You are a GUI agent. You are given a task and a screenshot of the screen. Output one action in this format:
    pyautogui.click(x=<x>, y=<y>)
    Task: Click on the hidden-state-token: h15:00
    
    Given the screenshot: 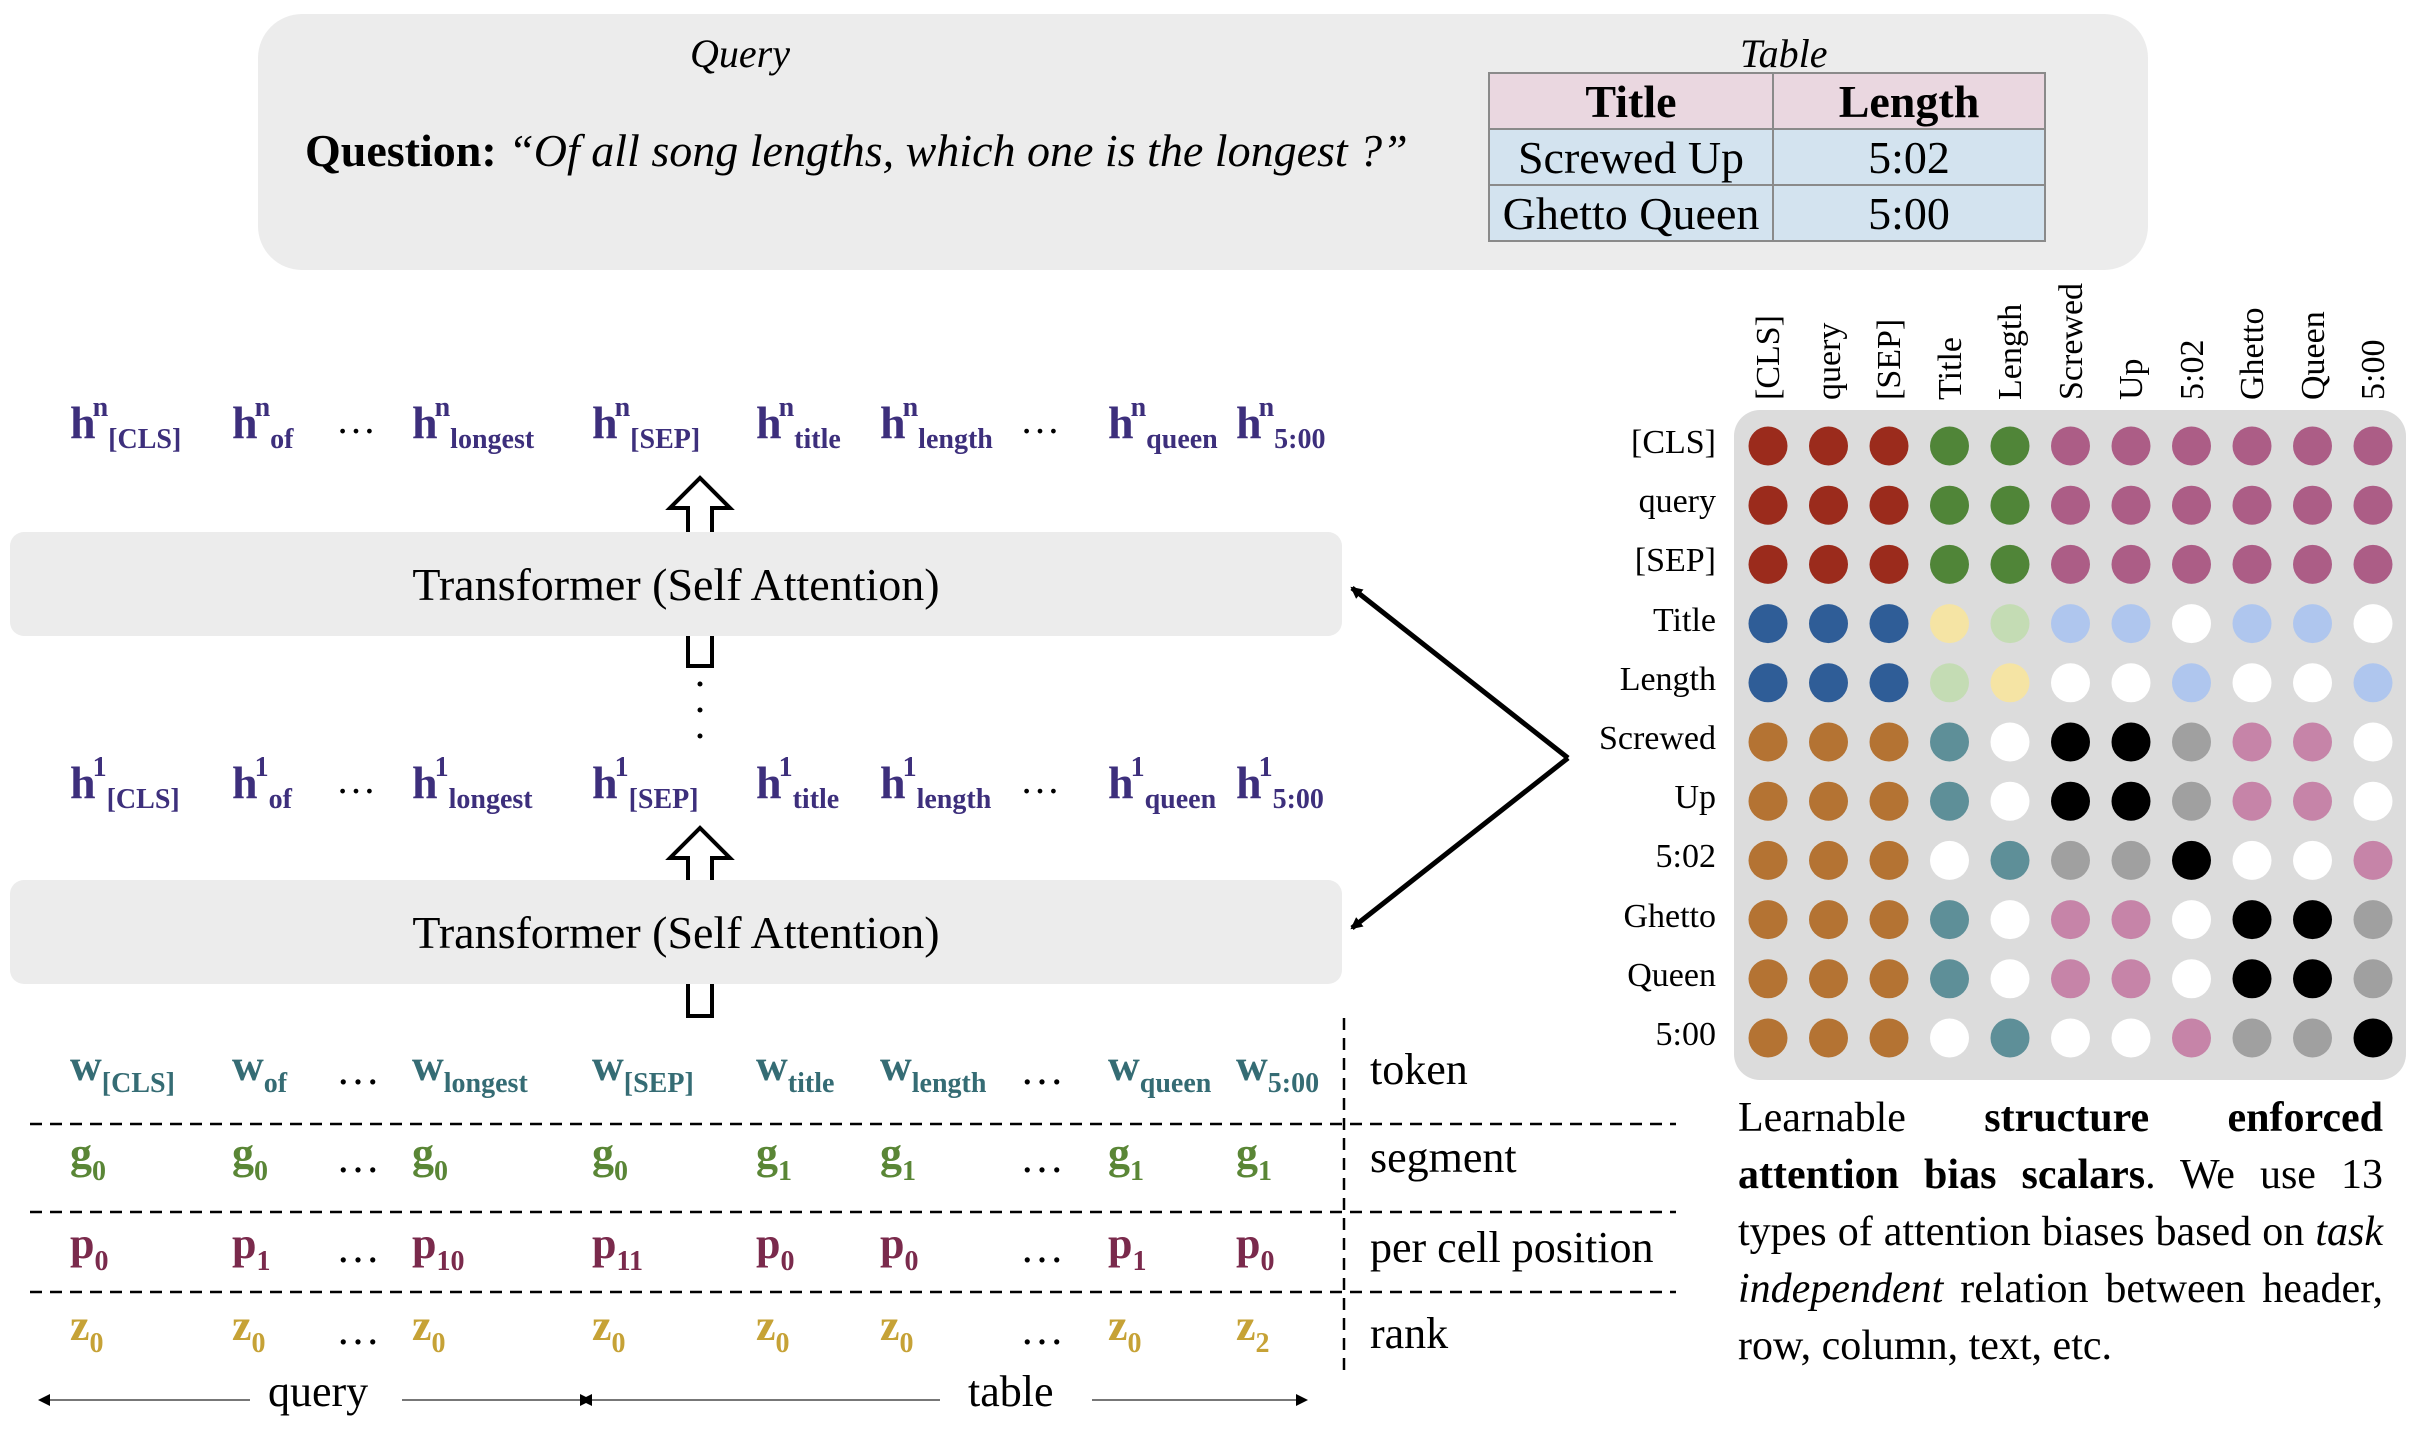 What is the action you would take?
    pyautogui.click(x=1280, y=783)
    